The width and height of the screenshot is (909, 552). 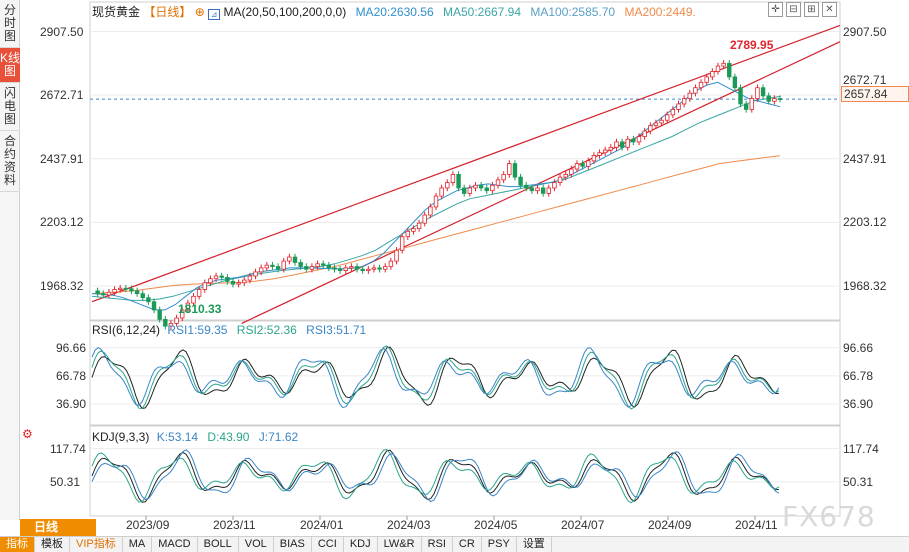 I want to click on rsi-axis-right-label: 66.78, so click(x=858, y=375).